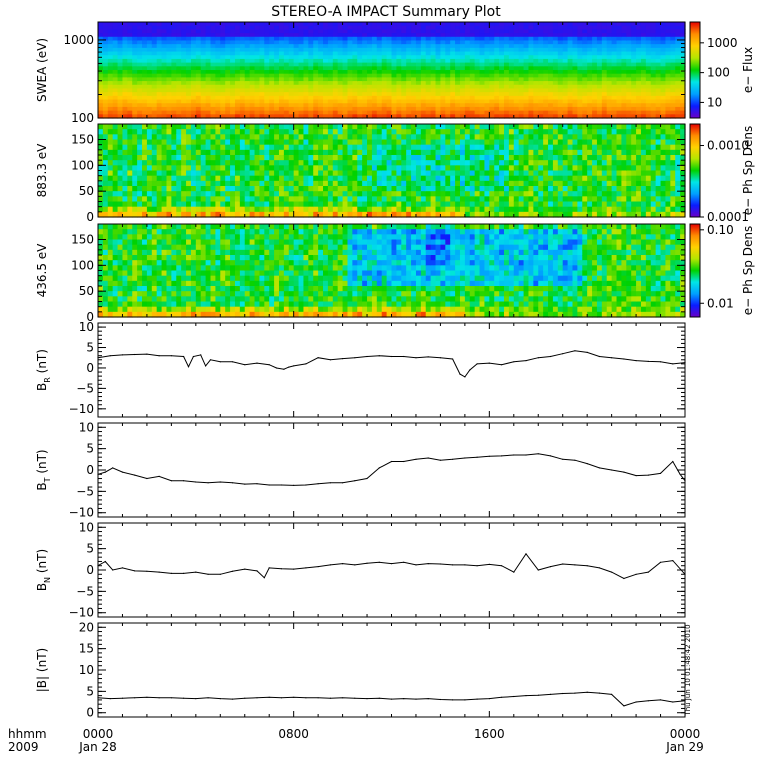 This screenshot has width=780, height=780. I want to click on pad436-ytick-label: 100, so click(82, 265).